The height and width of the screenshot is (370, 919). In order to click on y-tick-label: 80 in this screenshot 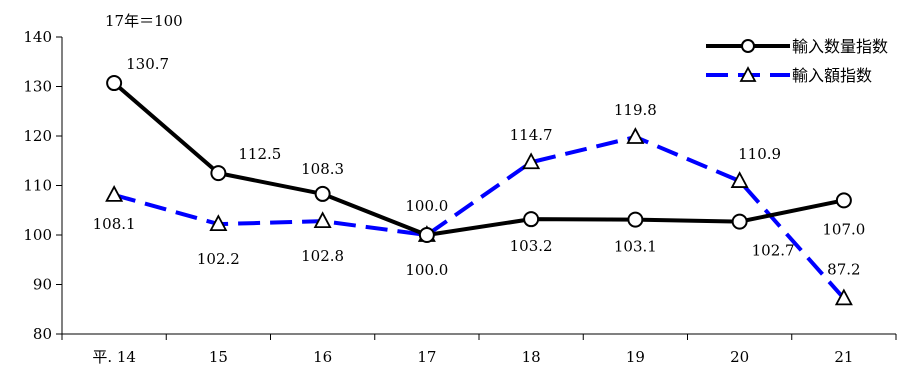, I will do `click(42, 334)`.